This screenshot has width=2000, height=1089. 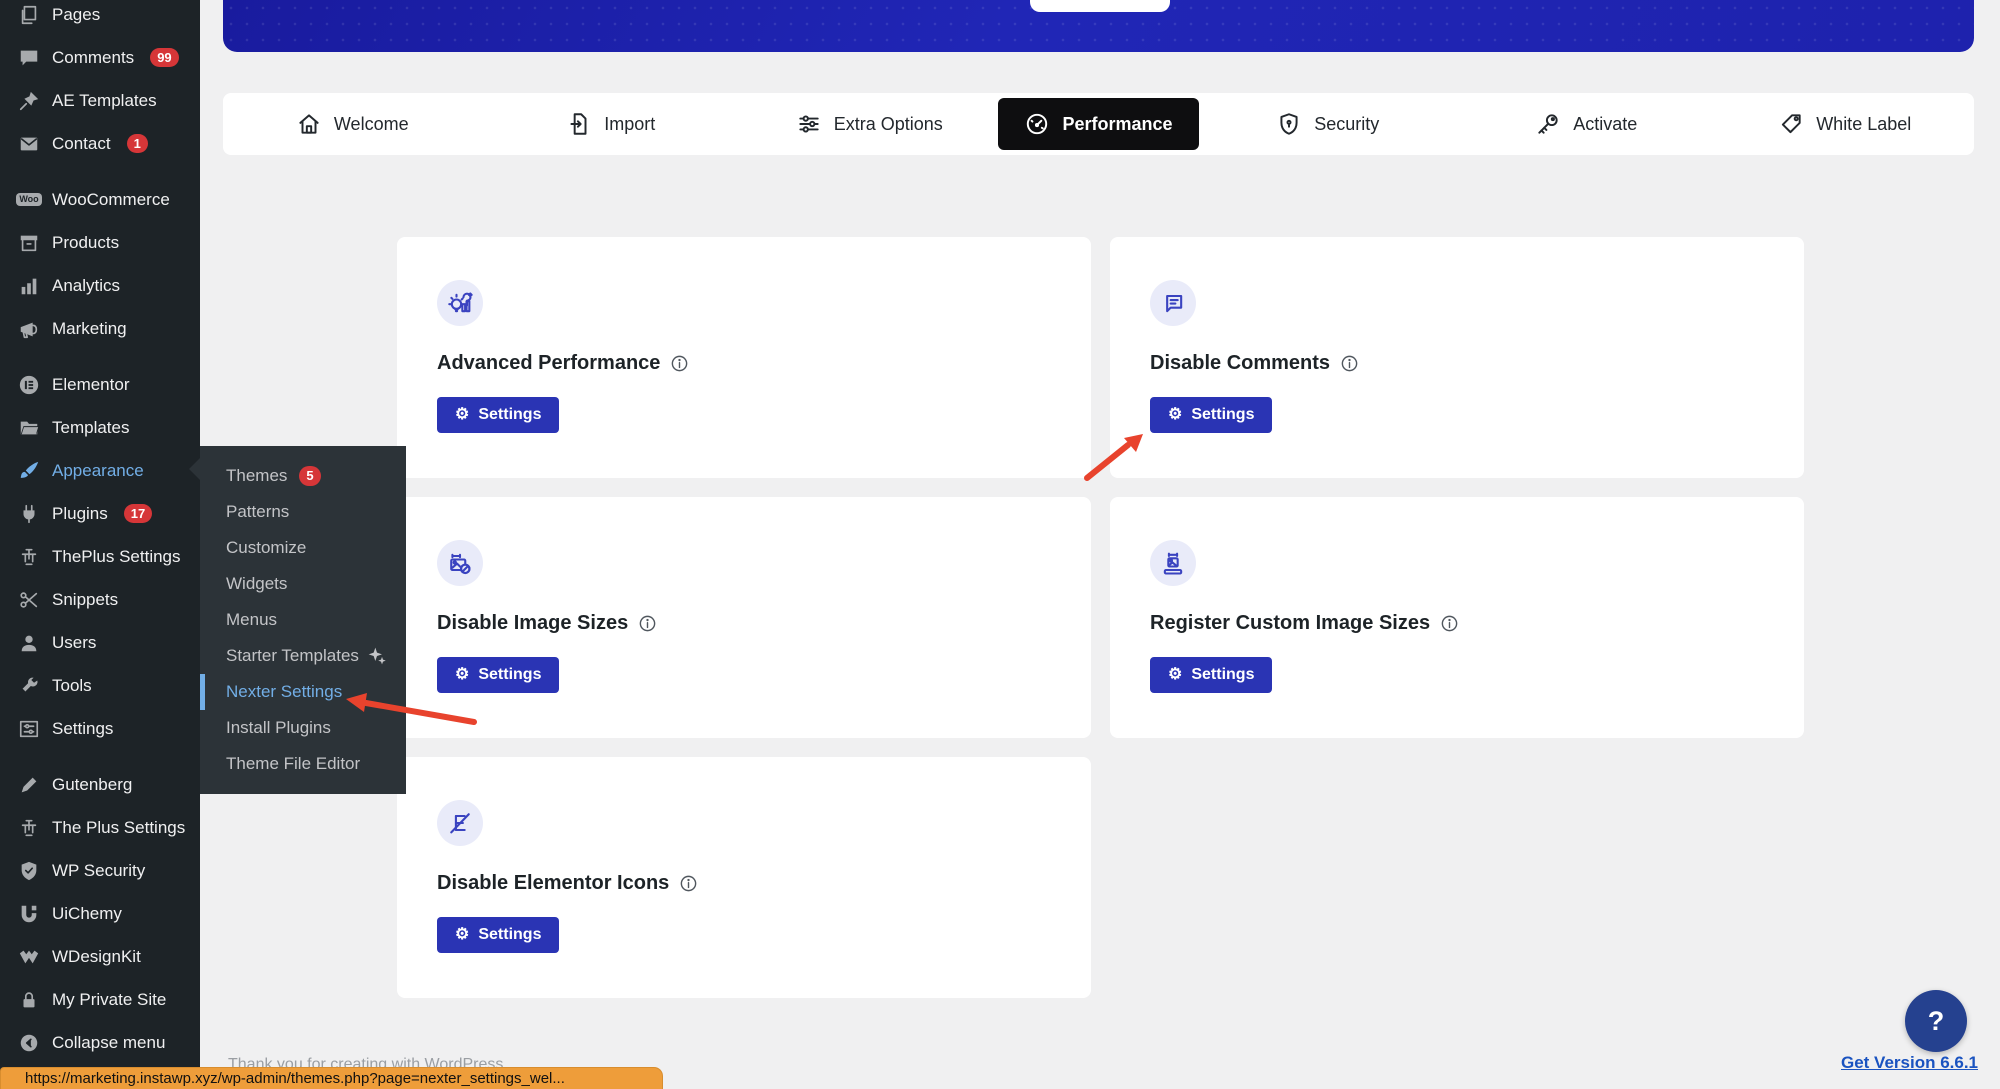 I want to click on submenu-item-label: Menus, so click(x=252, y=619).